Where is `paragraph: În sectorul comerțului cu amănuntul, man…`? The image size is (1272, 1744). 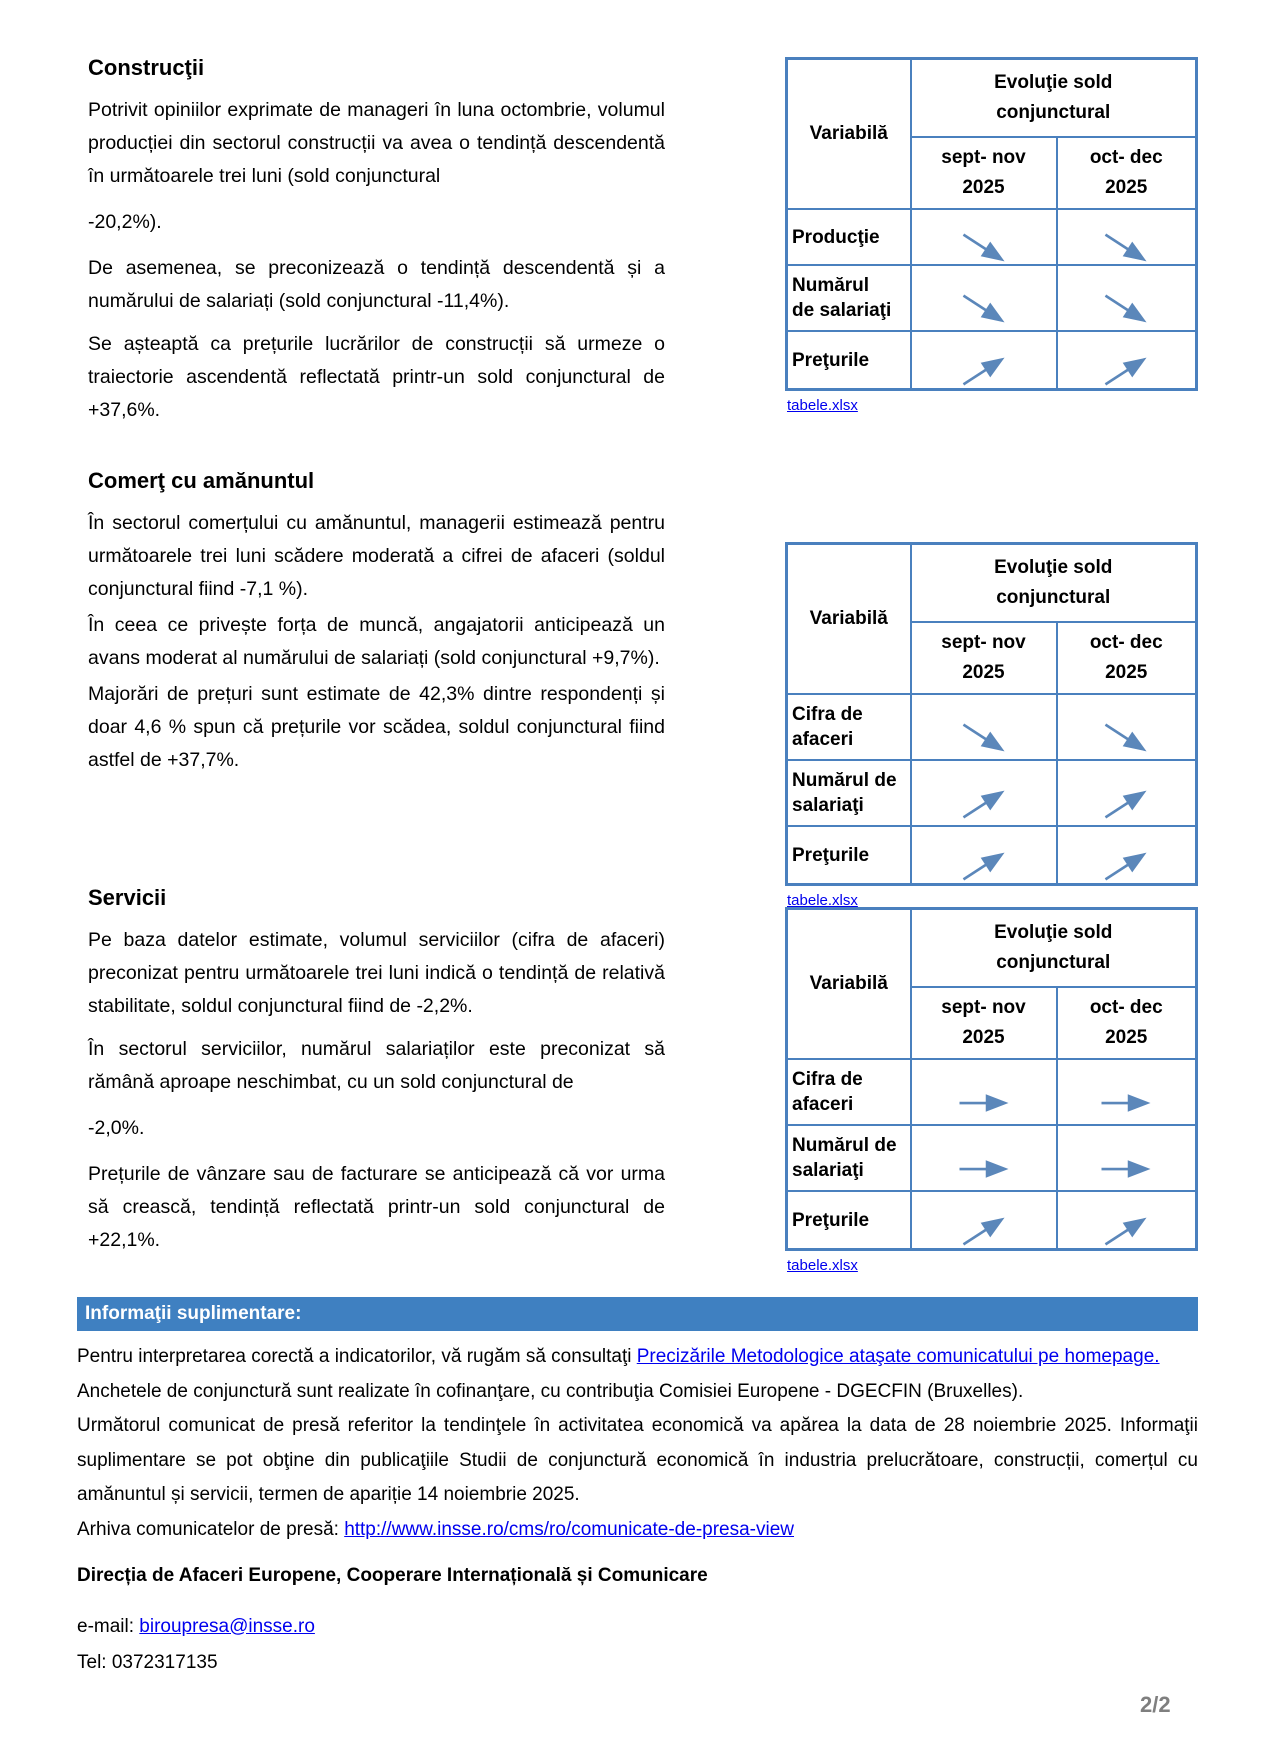
paragraph: În sectorul comerțului cu amănuntul, man… is located at coordinates (376, 556).